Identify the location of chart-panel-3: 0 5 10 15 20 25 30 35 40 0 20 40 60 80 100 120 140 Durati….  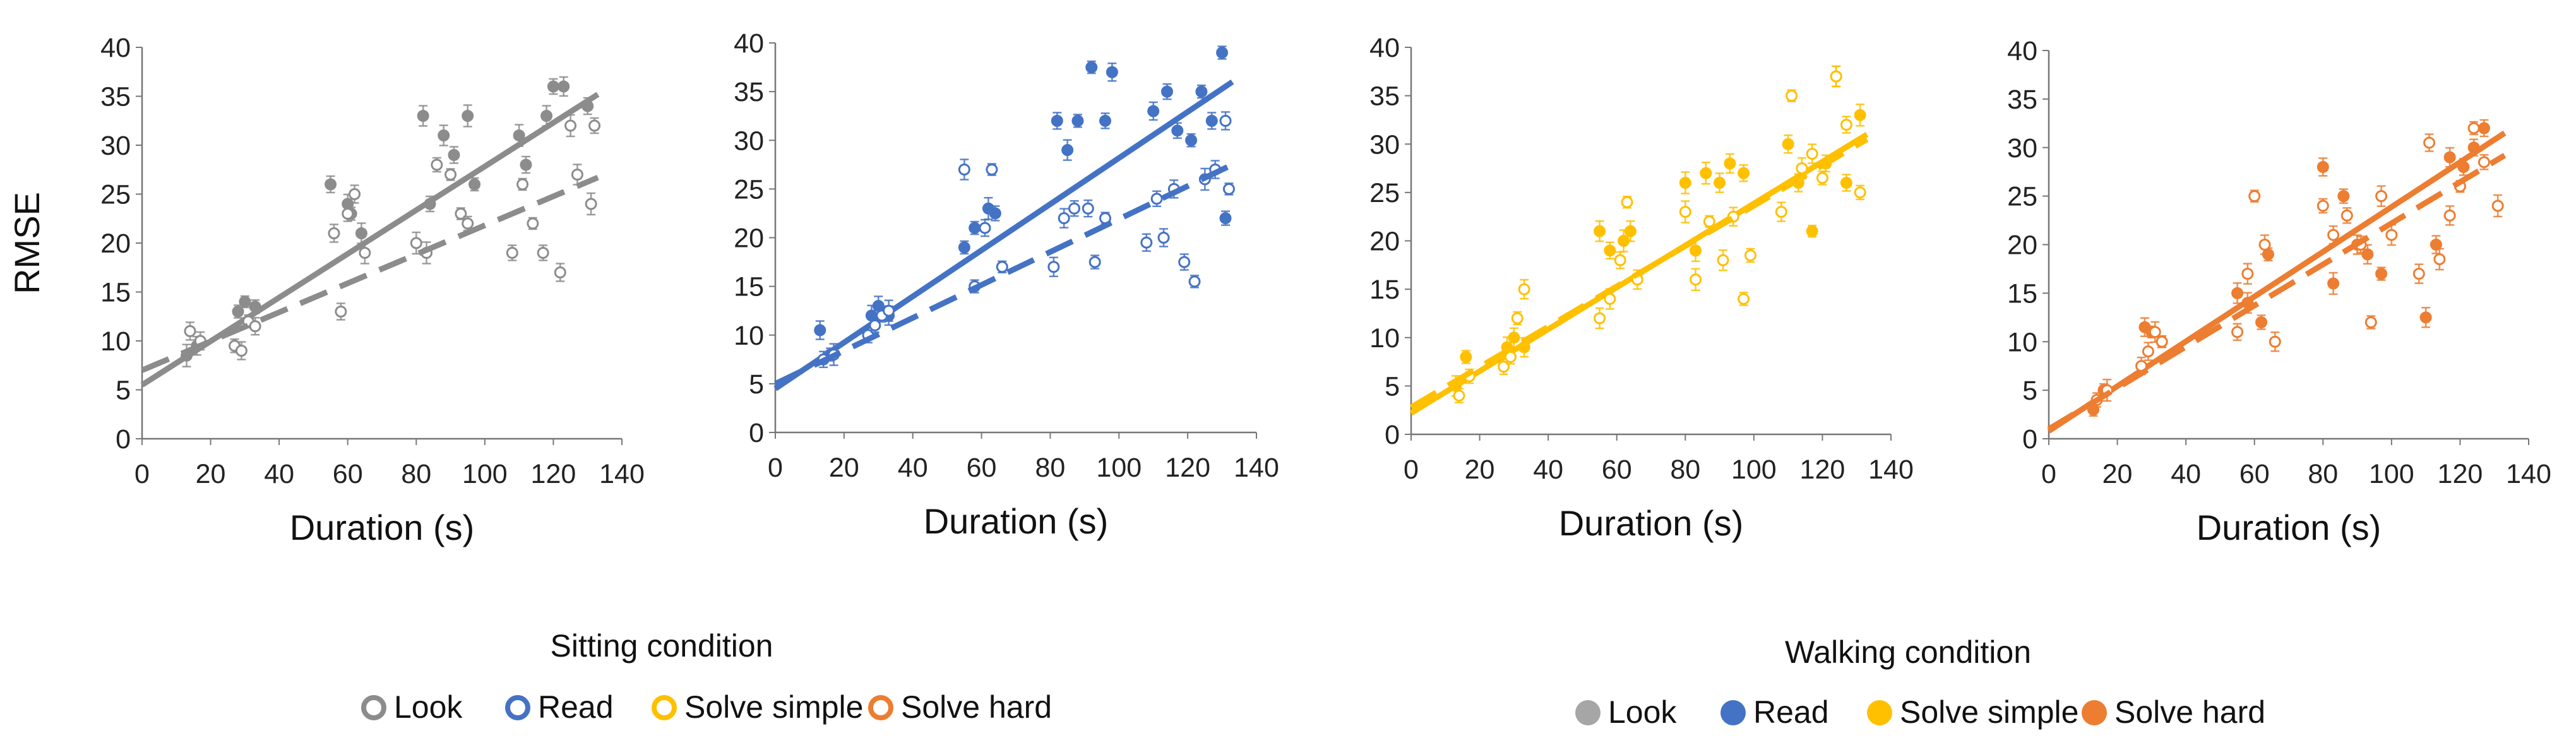
(1641, 288).